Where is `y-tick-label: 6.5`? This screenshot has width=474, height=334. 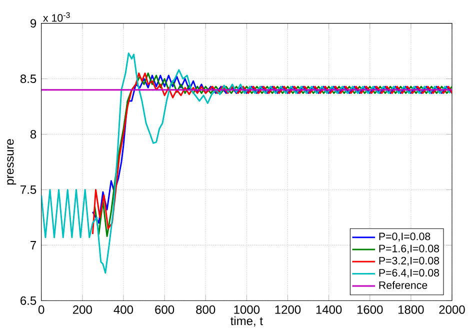 y-tick-label: 6.5 is located at coordinates (28, 300).